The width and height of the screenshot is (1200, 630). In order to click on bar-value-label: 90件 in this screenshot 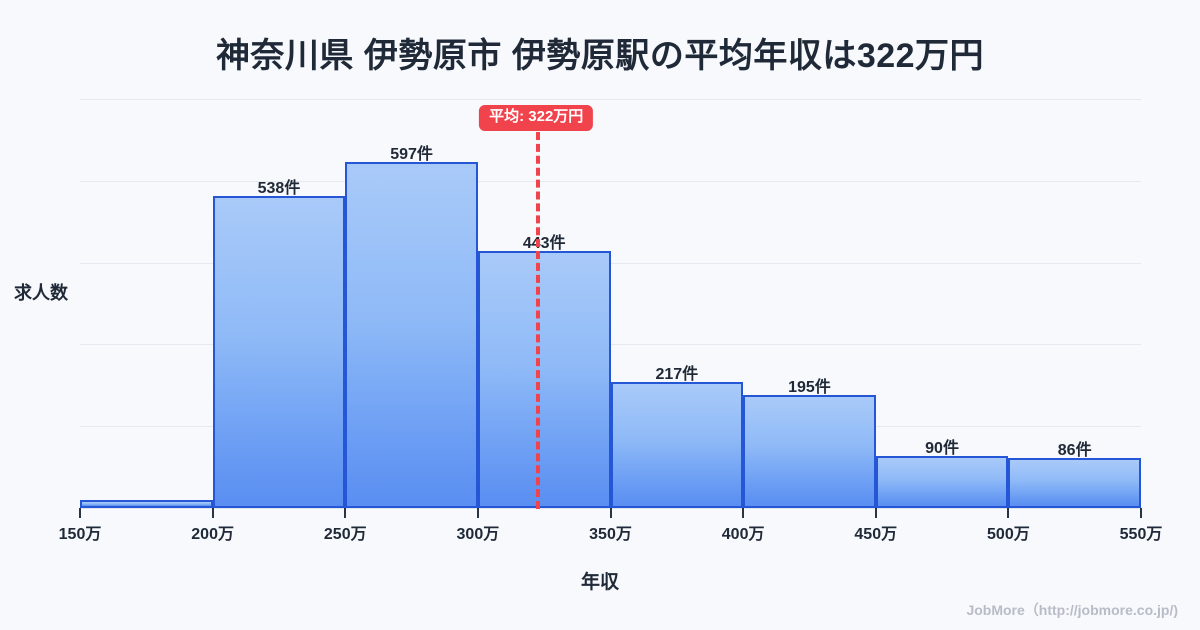, I will do `click(942, 448)`.